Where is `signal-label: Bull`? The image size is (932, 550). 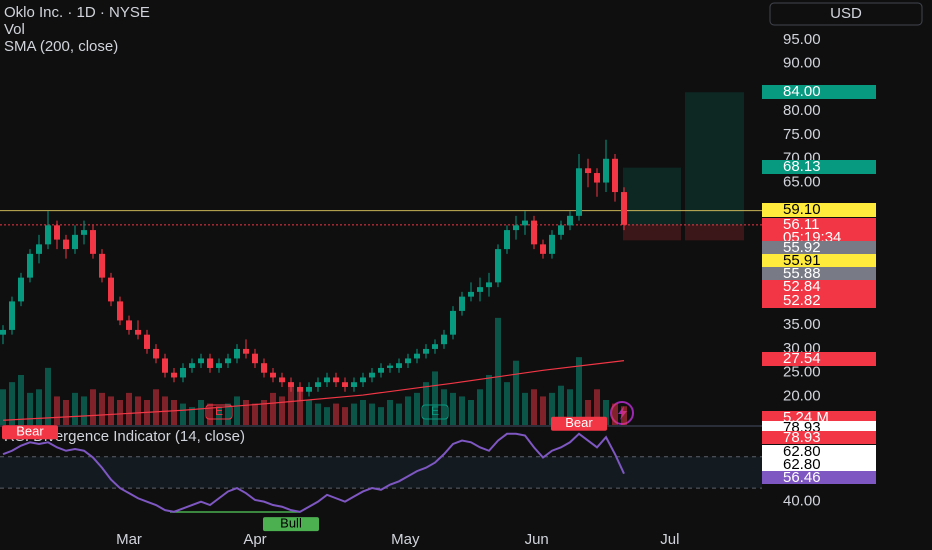 signal-label: Bull is located at coordinates (291, 523).